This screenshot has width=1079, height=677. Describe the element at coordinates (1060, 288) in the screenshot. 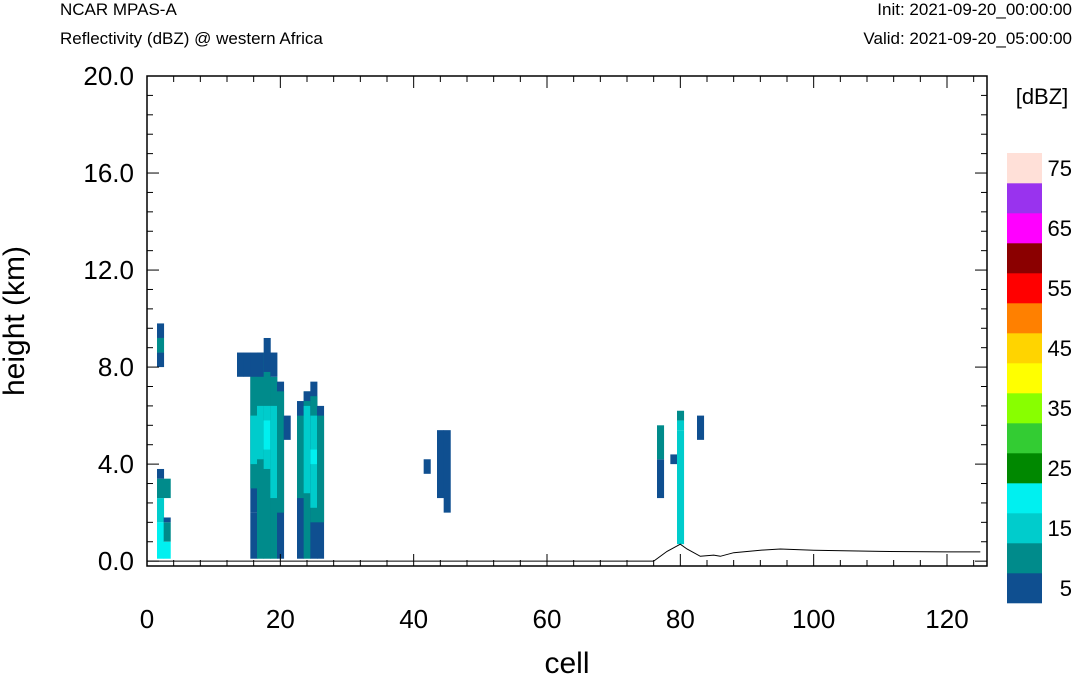

I see `colorbar-label: 55` at that location.